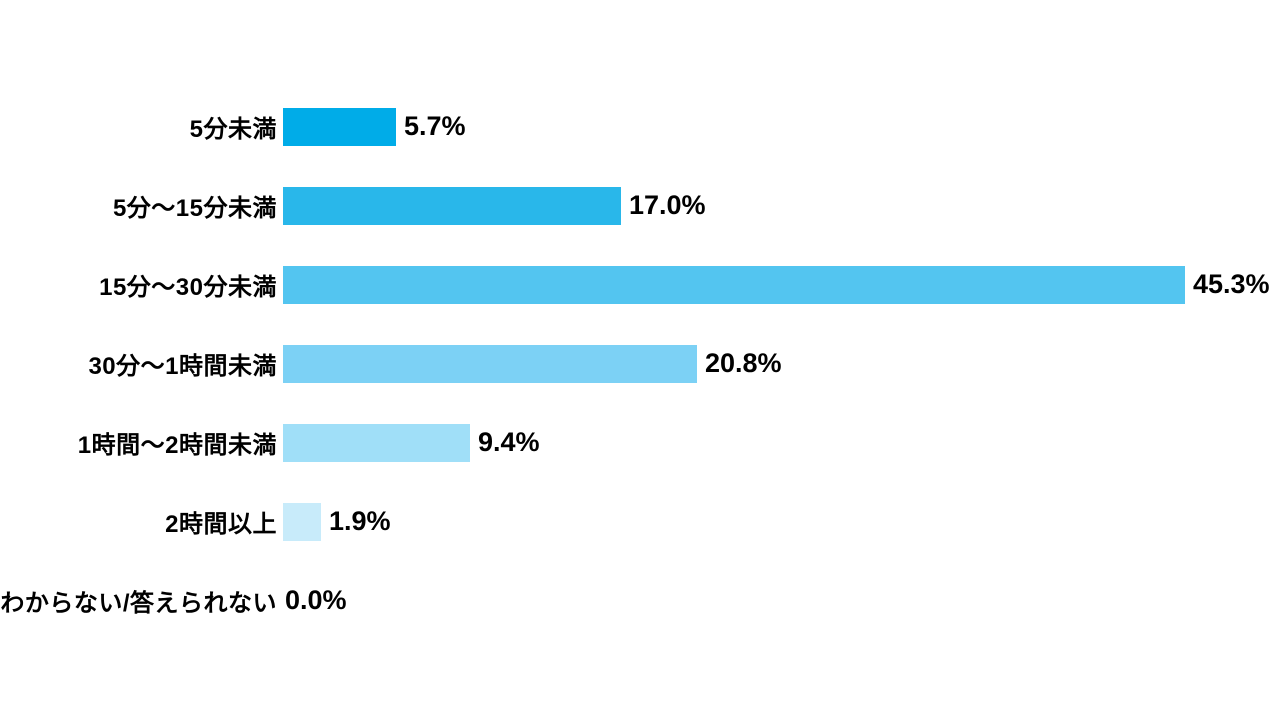 Image resolution: width=1280 pixels, height=720 pixels. I want to click on value-label: 0.0%, so click(316, 600).